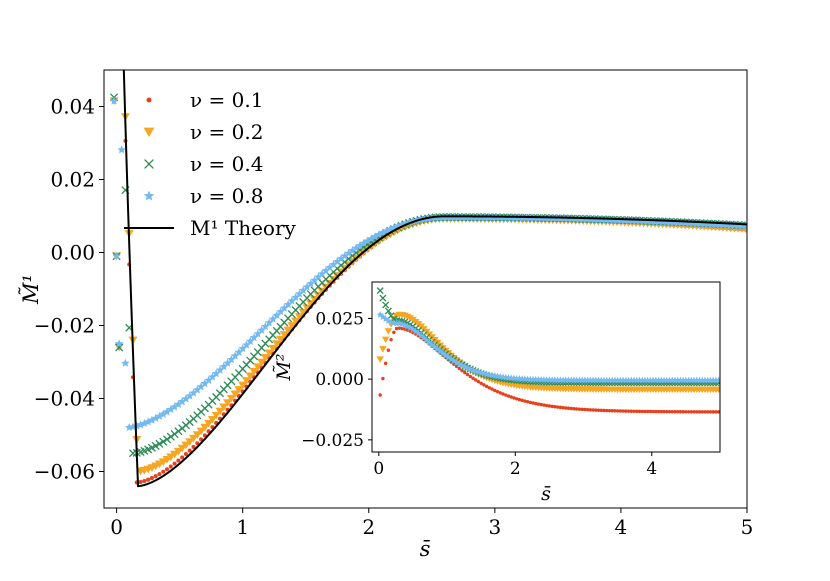 Image resolution: width=830 pixels, height=581 pixels. Describe the element at coordinates (64, 399) in the screenshot. I see `y-tick-label: −0.04` at that location.